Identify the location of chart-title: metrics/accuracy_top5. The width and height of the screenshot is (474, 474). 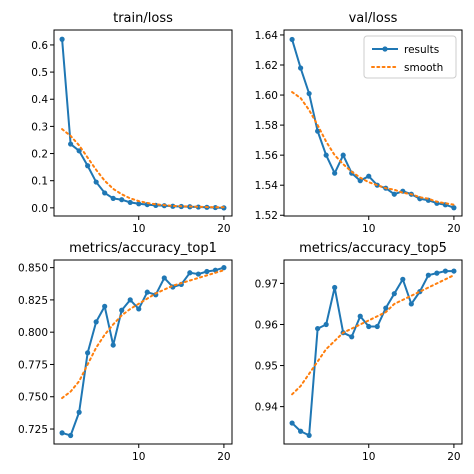
(373, 248).